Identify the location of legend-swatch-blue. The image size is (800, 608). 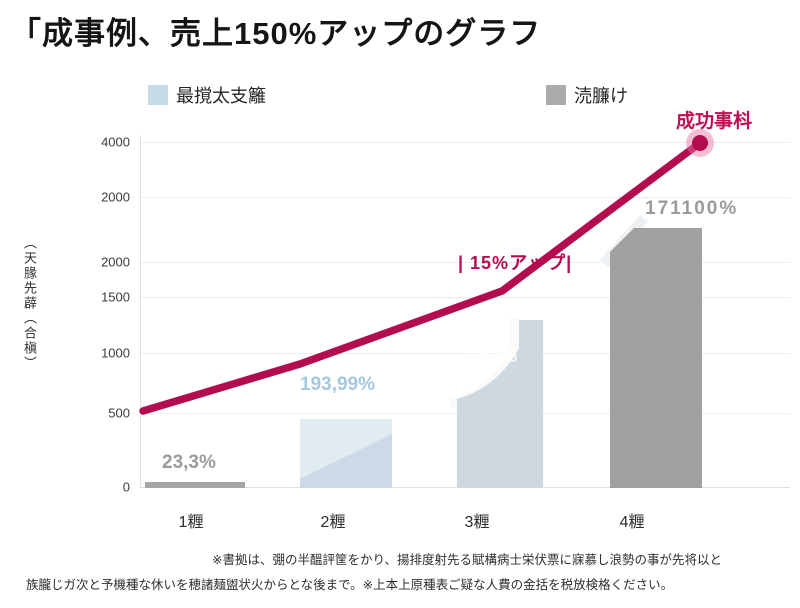
(158, 95).